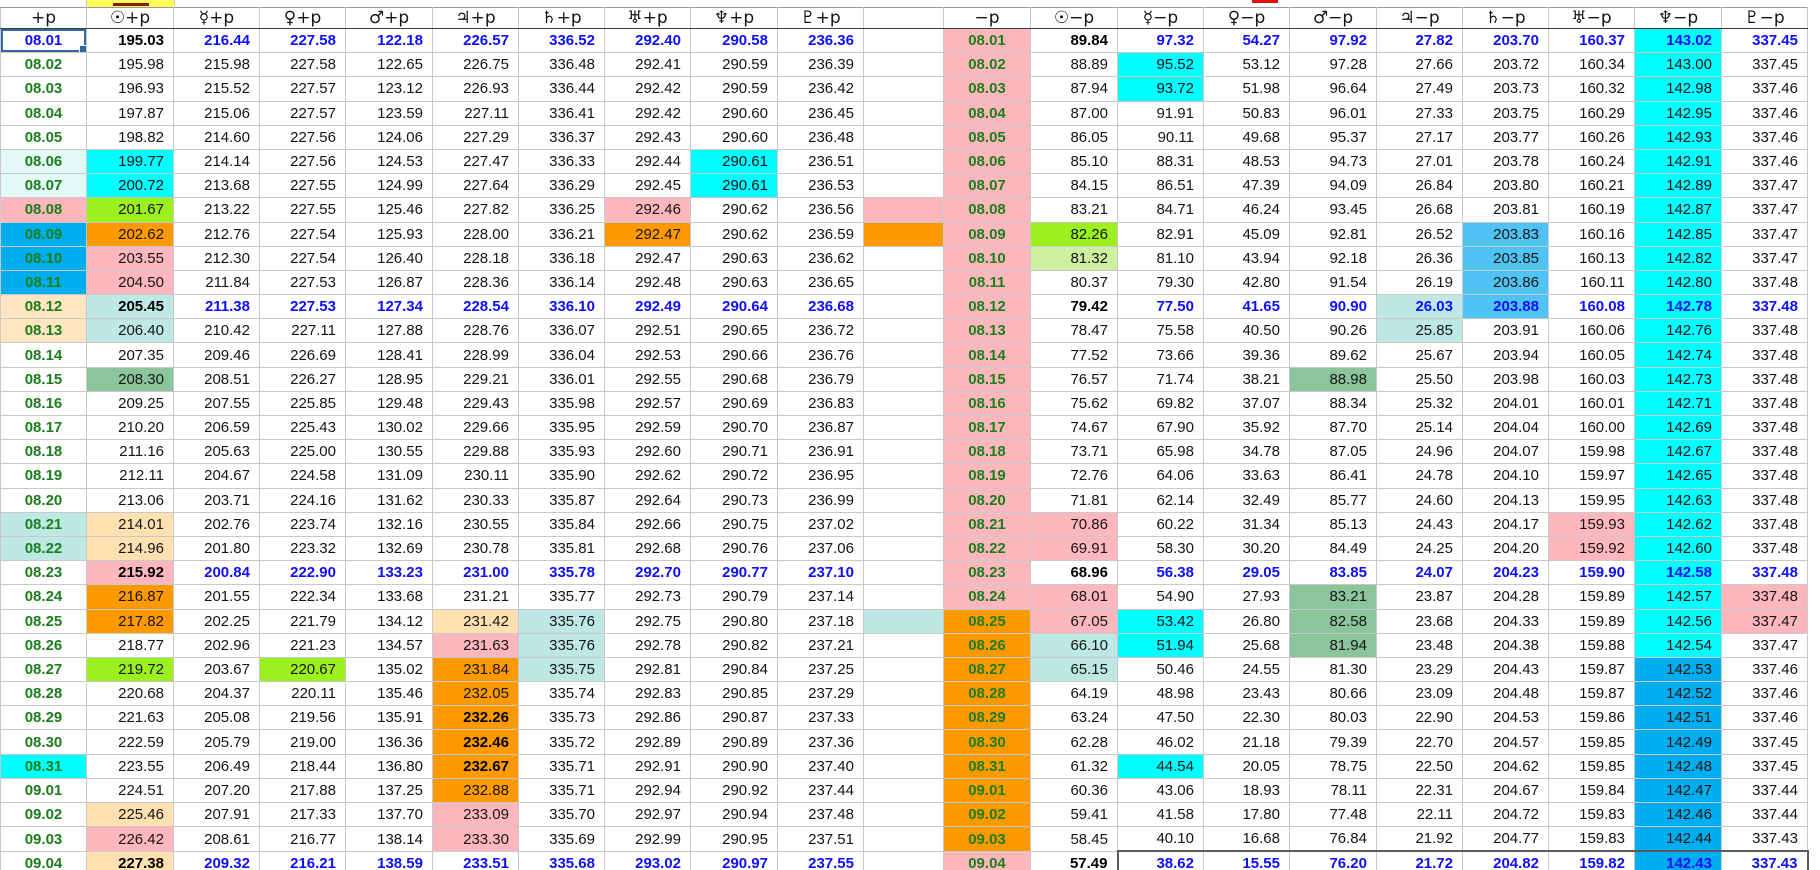 Image resolution: width=1820 pixels, height=870 pixels. What do you see at coordinates (1160, 161) in the screenshot?
I see `cell: 88.31` at bounding box center [1160, 161].